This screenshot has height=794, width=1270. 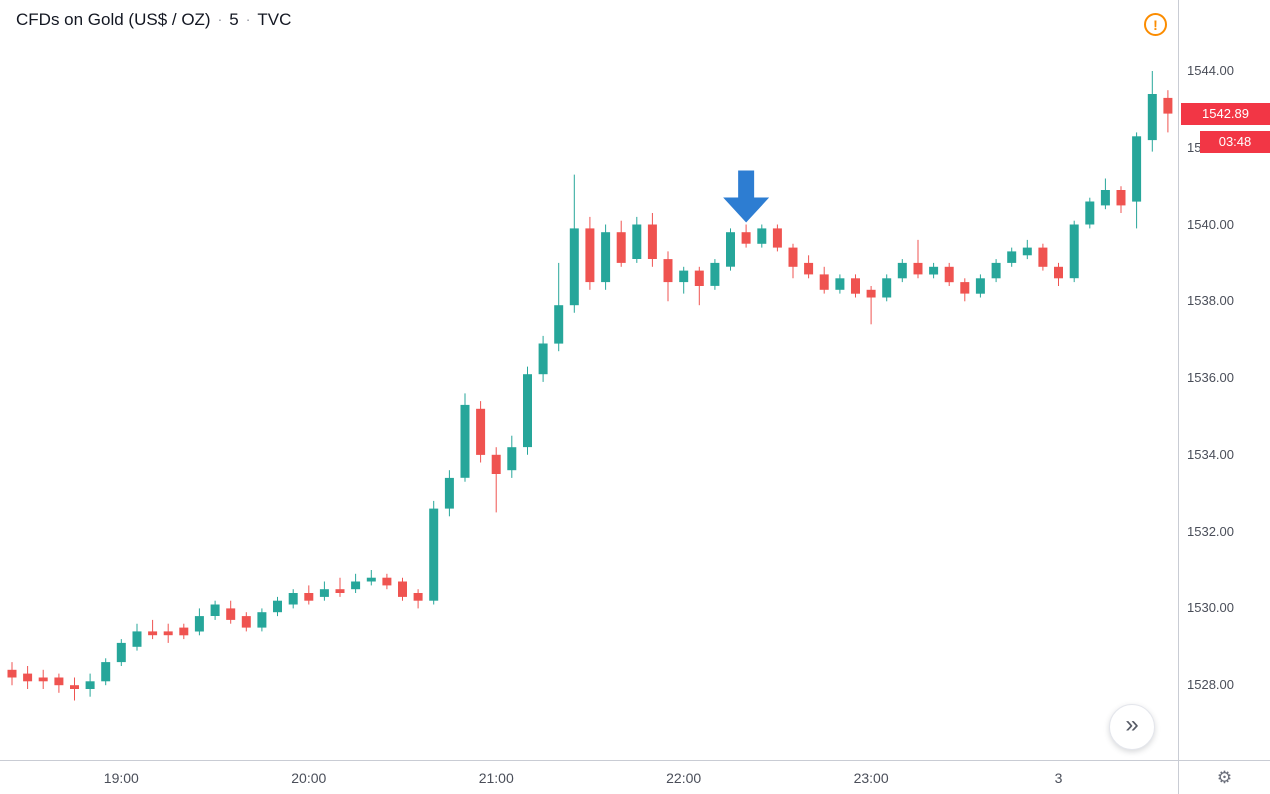 What do you see at coordinates (1210, 454) in the screenshot?
I see `price-axis-label: 1534.00` at bounding box center [1210, 454].